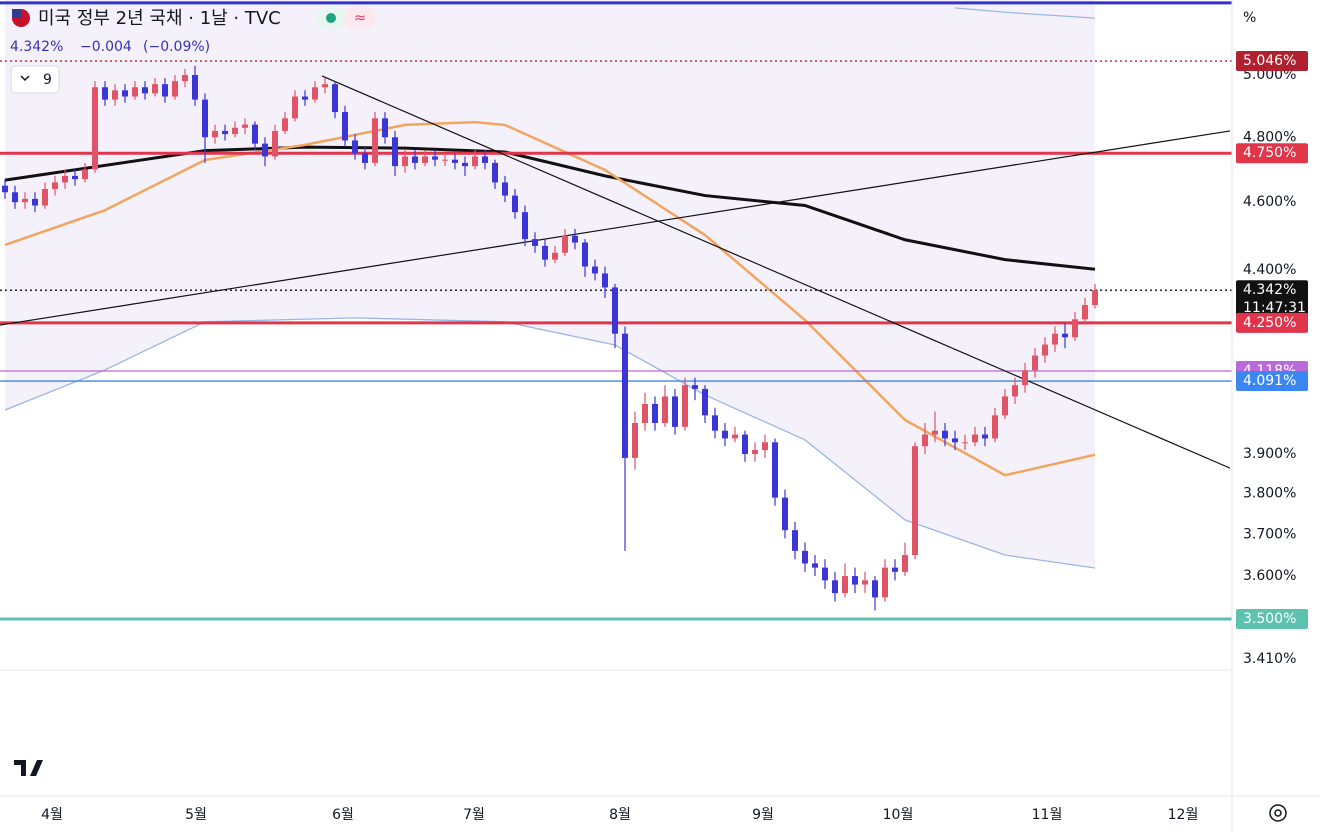  Describe the element at coordinates (1269, 659) in the screenshot. I see `y-tick-label: 3.410%` at that location.